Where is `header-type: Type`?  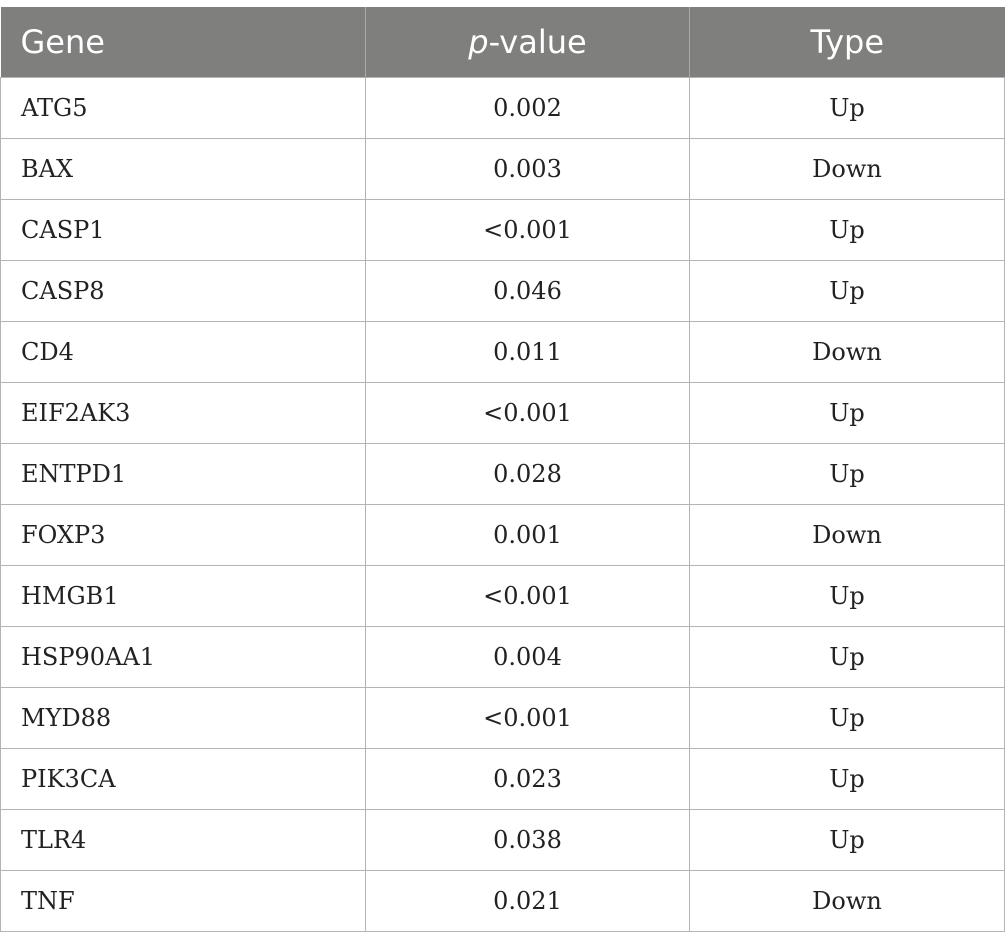 header-type: Type is located at coordinates (847, 42).